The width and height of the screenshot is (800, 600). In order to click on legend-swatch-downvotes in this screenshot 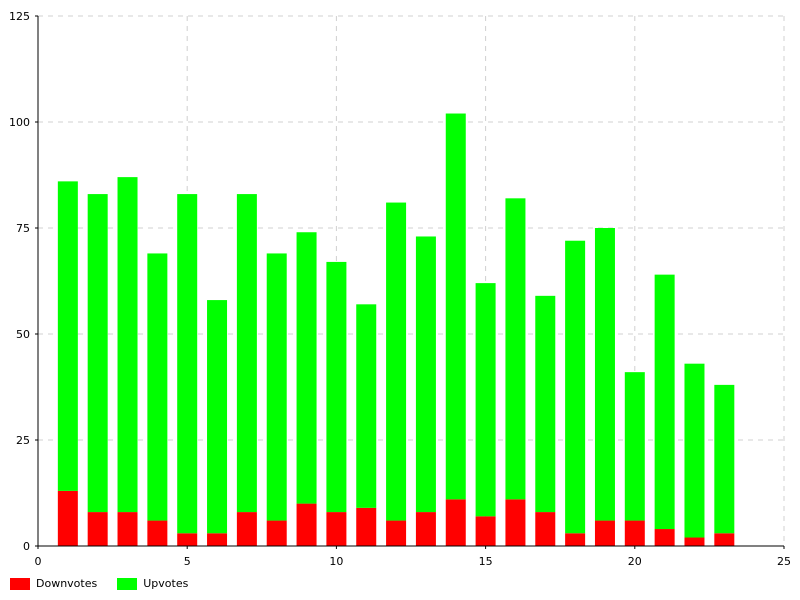, I will do `click(20, 583)`.